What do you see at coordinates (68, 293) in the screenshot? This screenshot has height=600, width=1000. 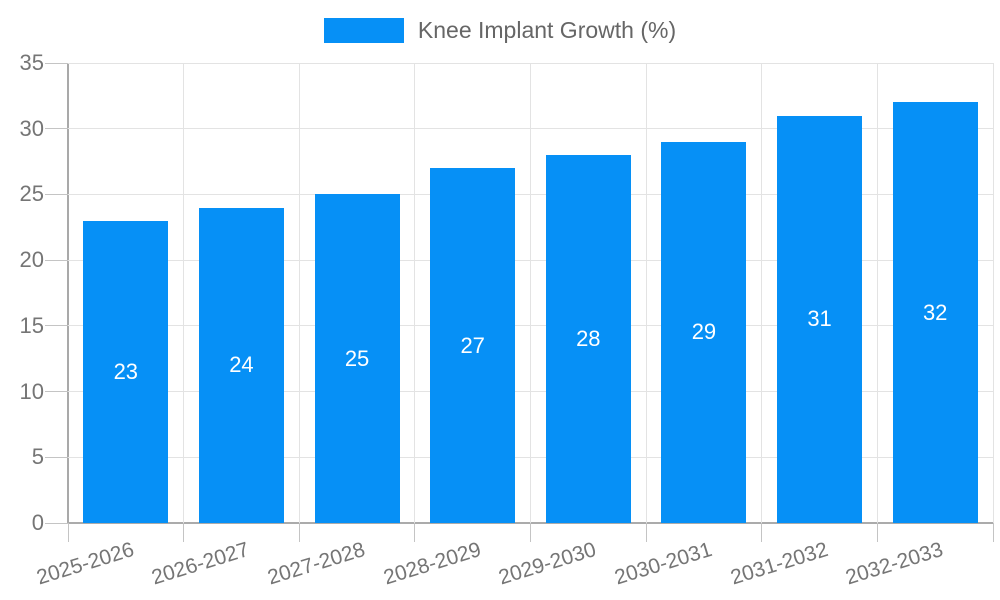 I see `y-axis-line` at bounding box center [68, 293].